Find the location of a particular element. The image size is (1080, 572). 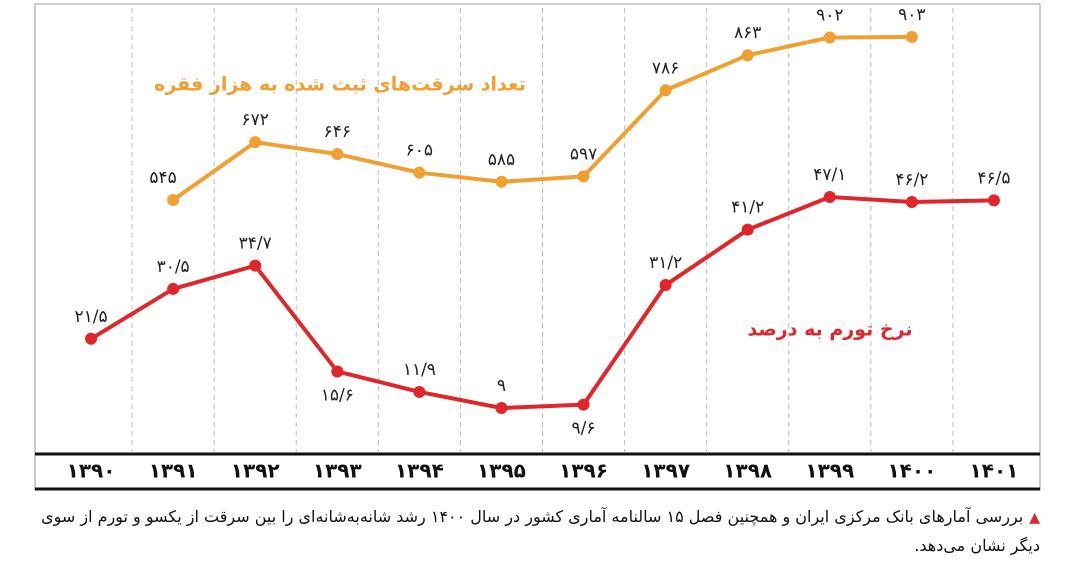

data-label: ۹۰۳ is located at coordinates (911, 15).